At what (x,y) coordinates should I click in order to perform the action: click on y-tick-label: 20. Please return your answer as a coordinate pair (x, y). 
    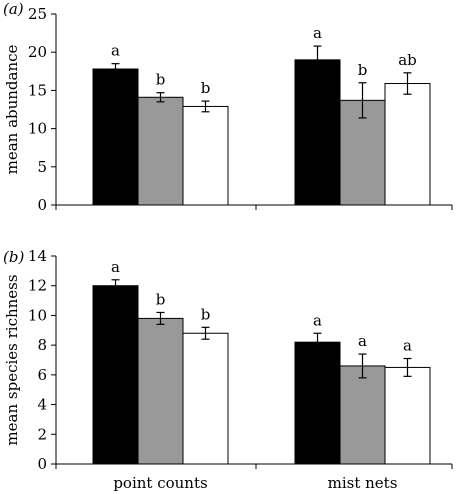
    Looking at the image, I should click on (37, 52).